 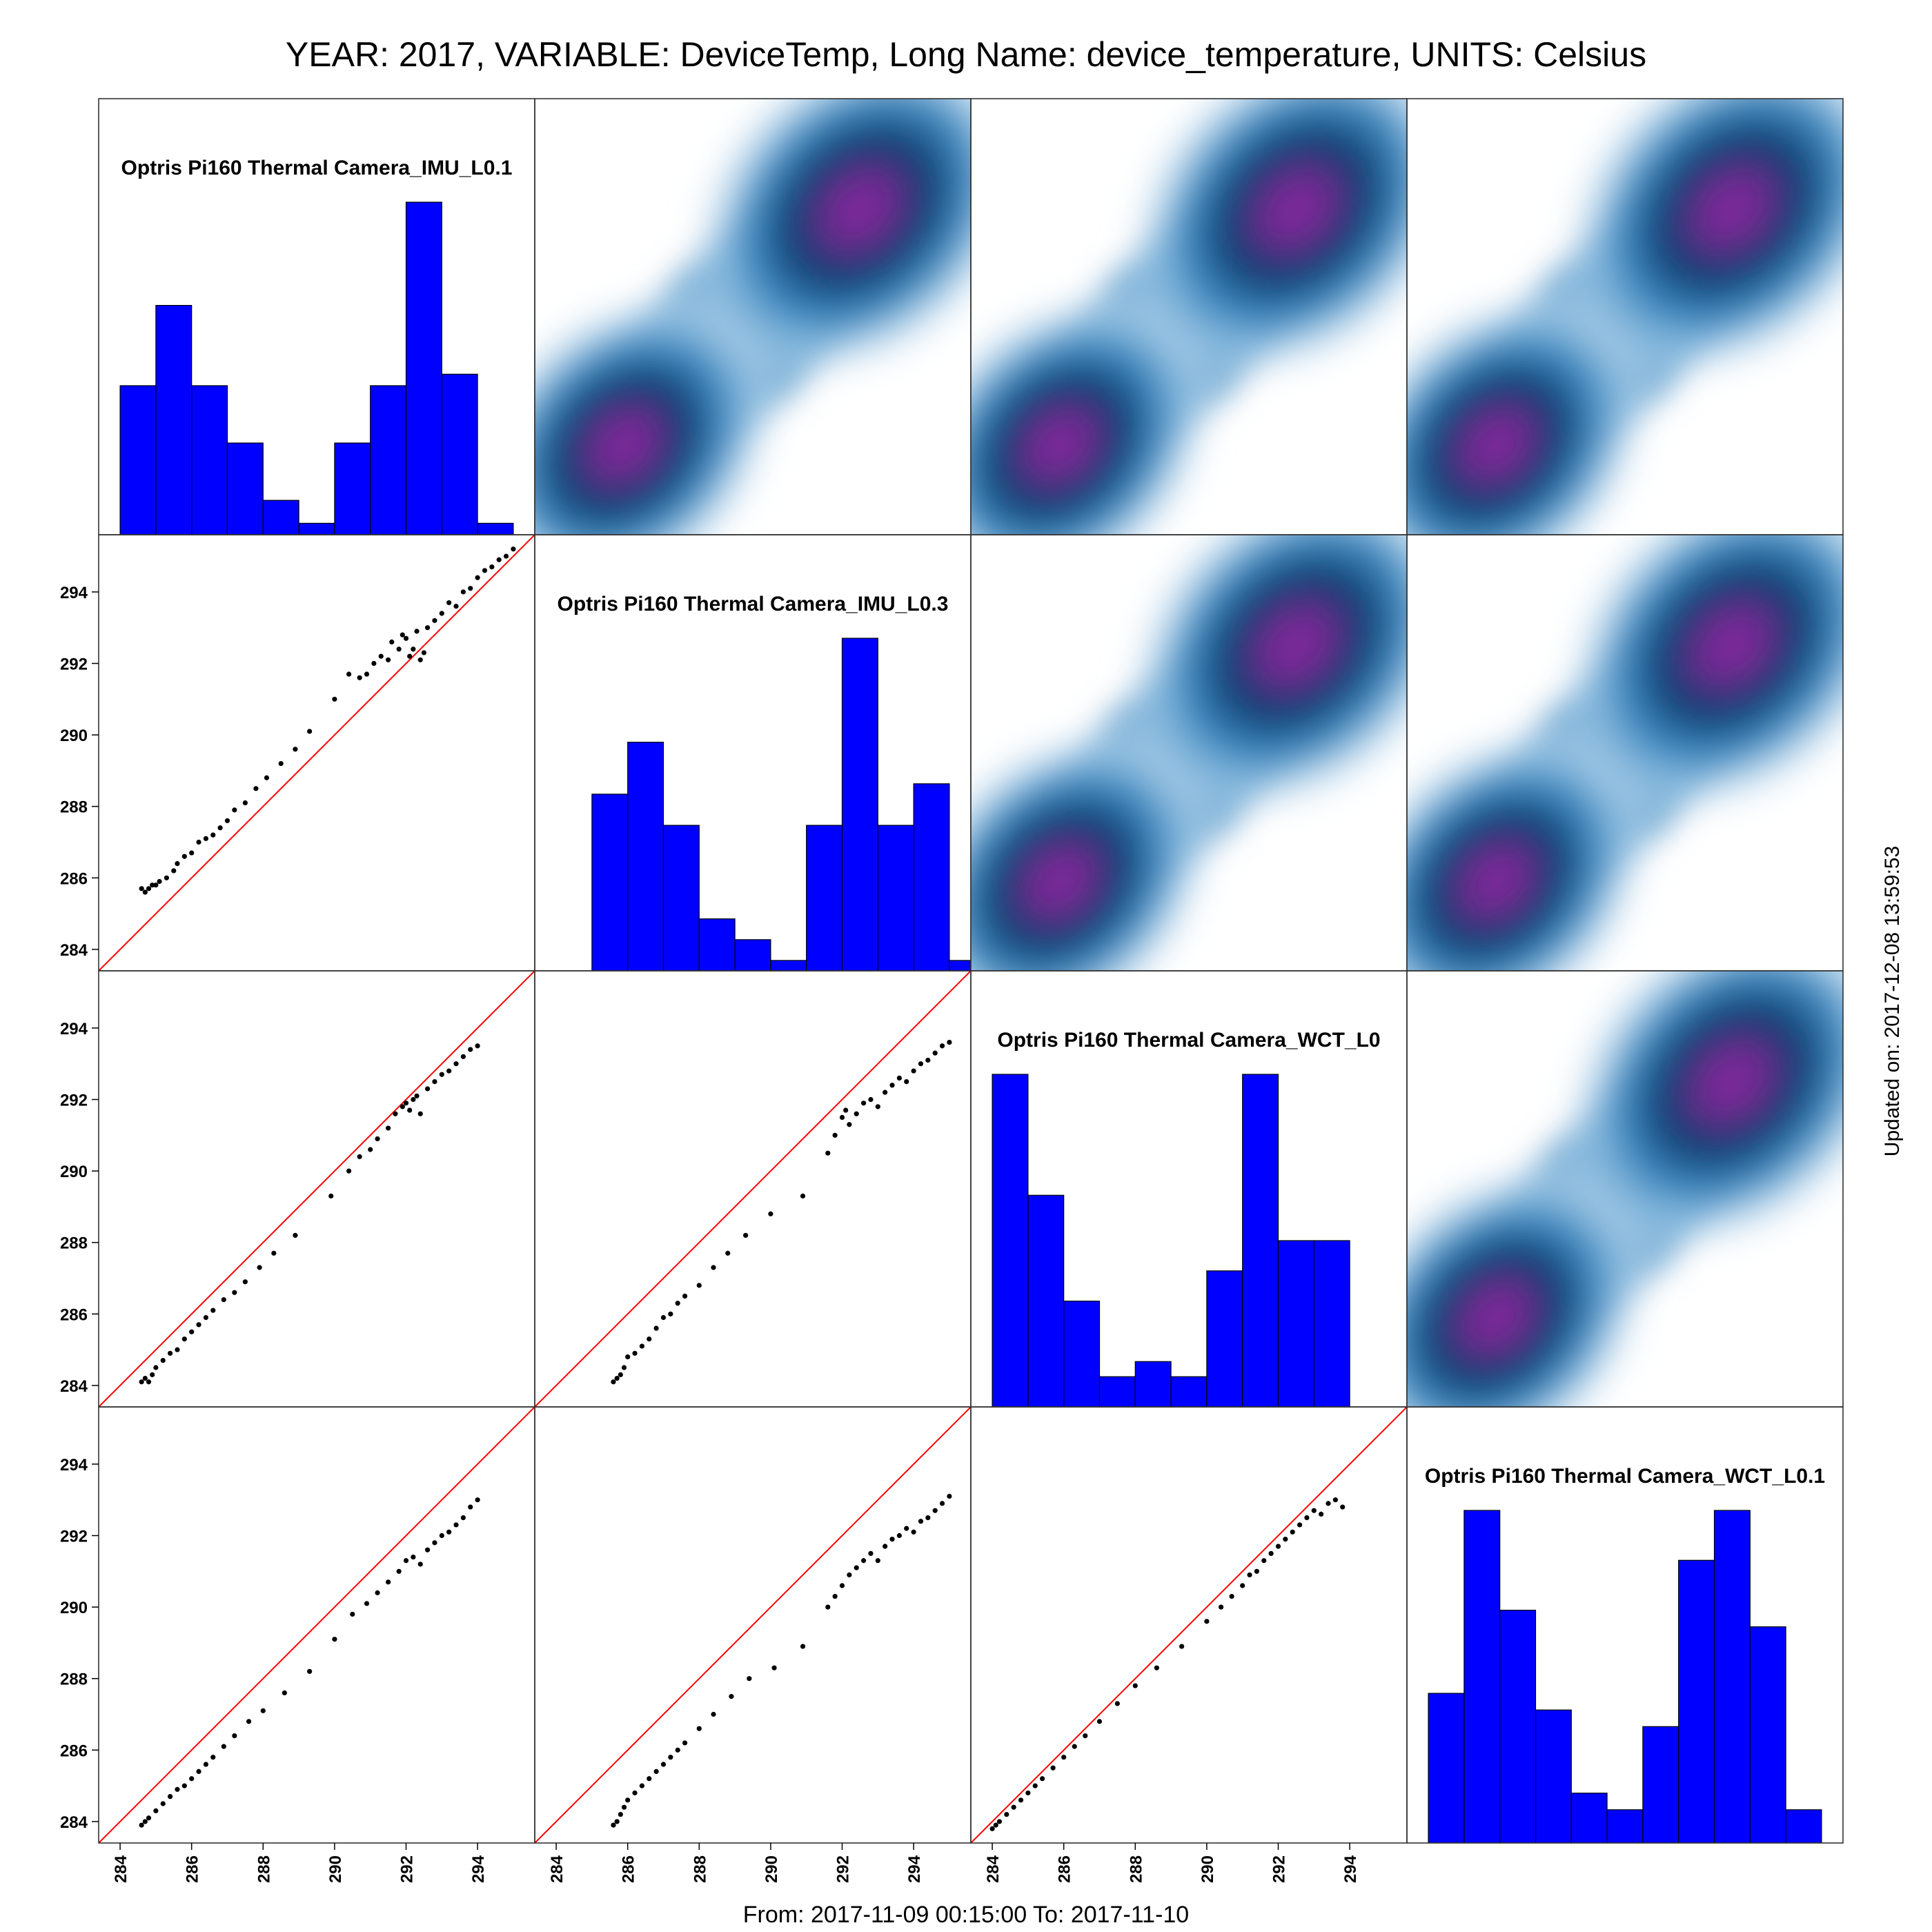 What do you see at coordinates (264, 1869) in the screenshot?
I see `x-tick-label: 288` at bounding box center [264, 1869].